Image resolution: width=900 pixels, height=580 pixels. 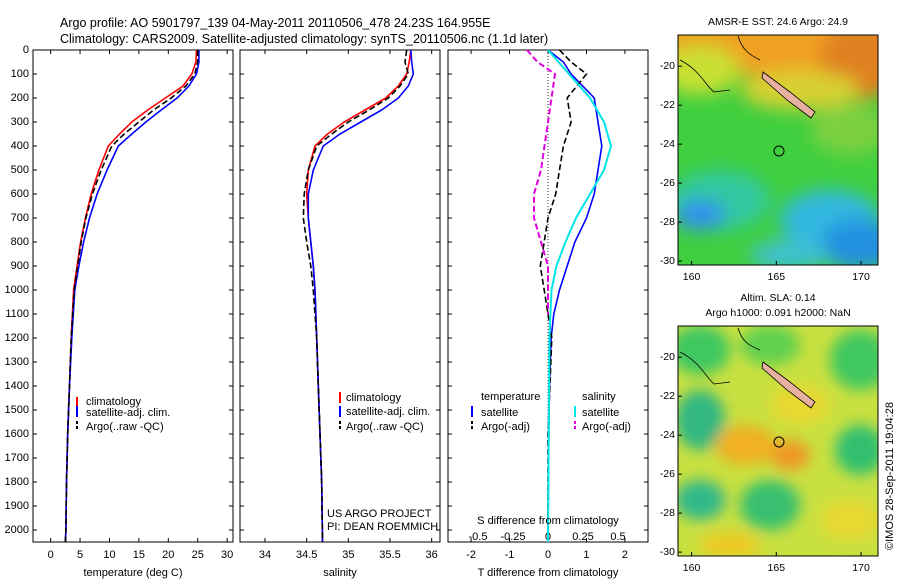 I want to click on salinity-x-tick-label: 35, so click(x=348, y=555).